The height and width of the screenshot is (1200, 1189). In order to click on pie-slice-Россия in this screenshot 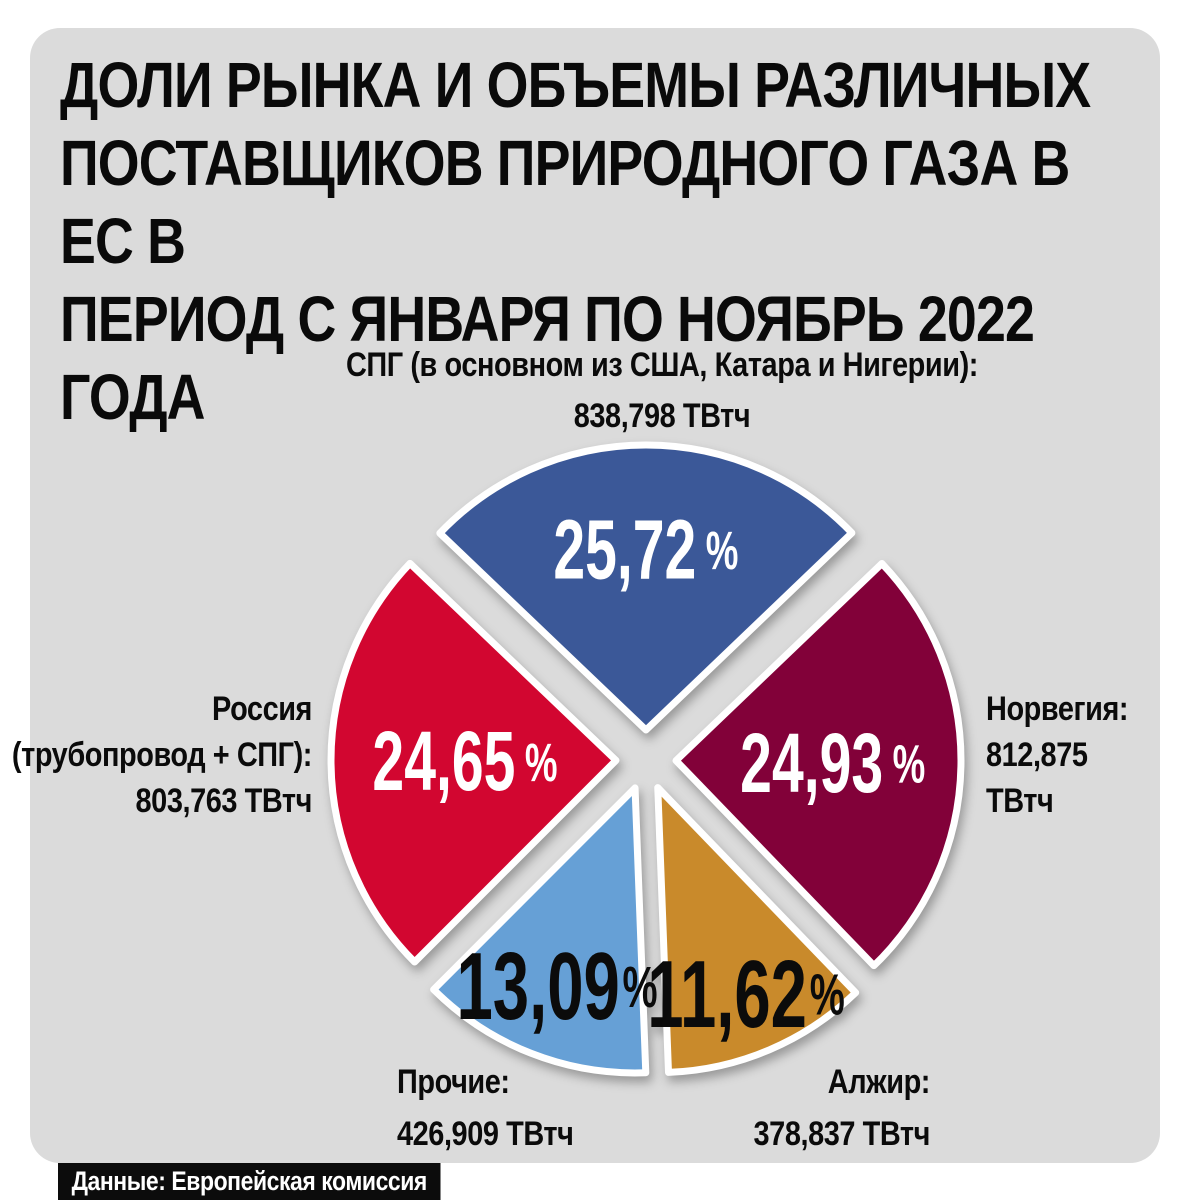, I will do `click(473, 762)`.